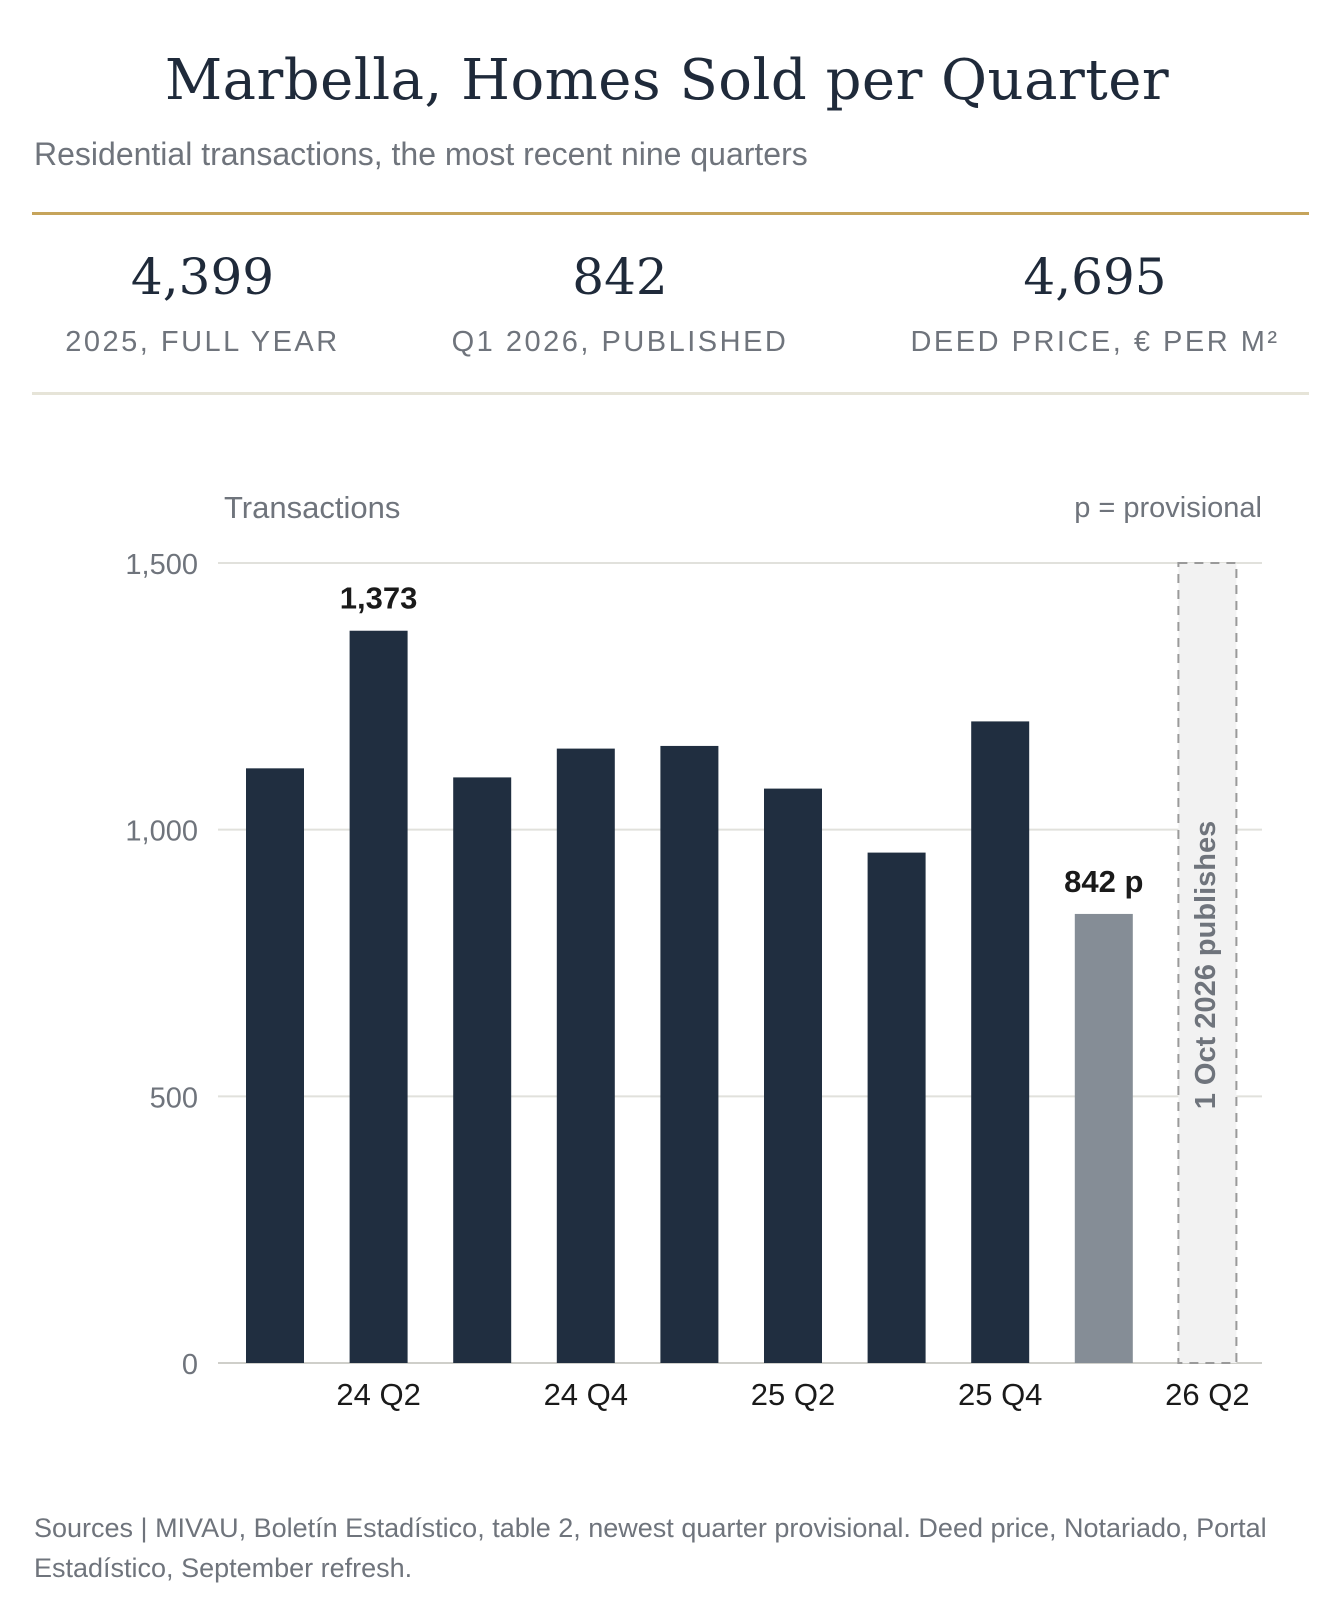 This screenshot has width=1334, height=1600. Describe the element at coordinates (161, 565) in the screenshot. I see `y-tick-label: 1,500` at that location.